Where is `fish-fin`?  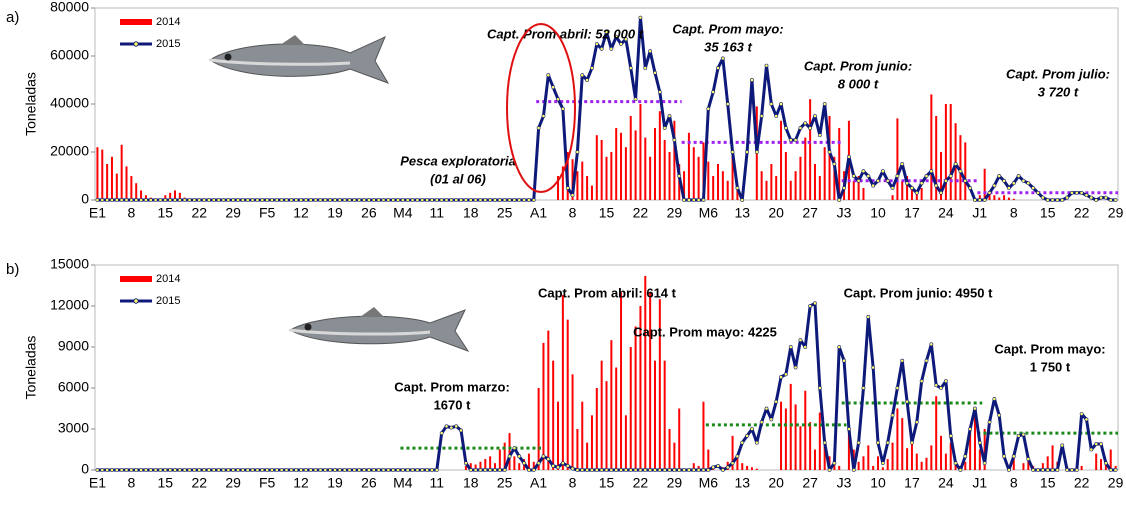 fish-fin is located at coordinates (292, 40).